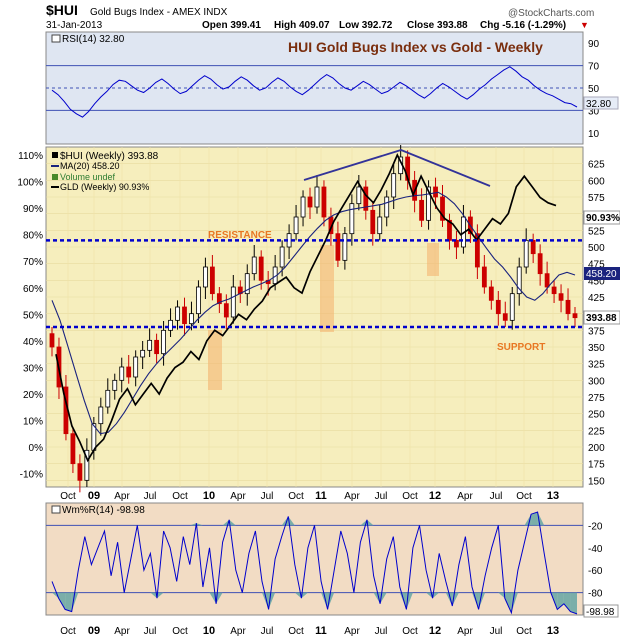 Image resolution: width=620 pixels, height=639 pixels. I want to click on price-right-tick-label: 150, so click(596, 481).